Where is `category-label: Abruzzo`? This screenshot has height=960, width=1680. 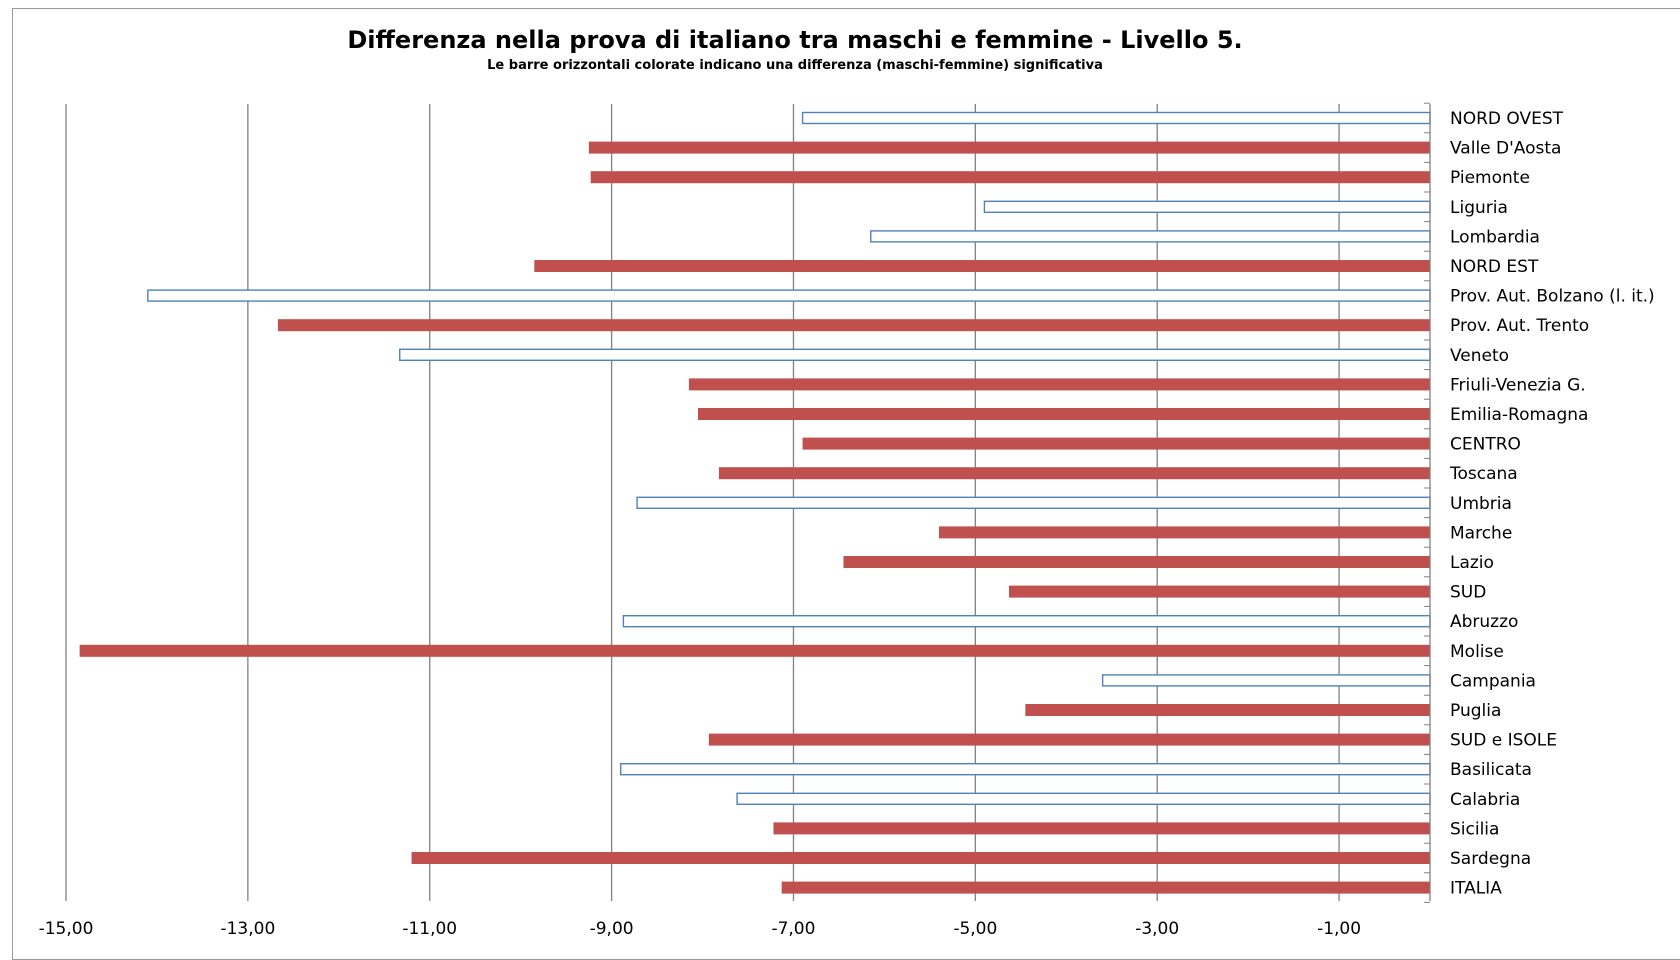 category-label: Abruzzo is located at coordinates (1484, 622).